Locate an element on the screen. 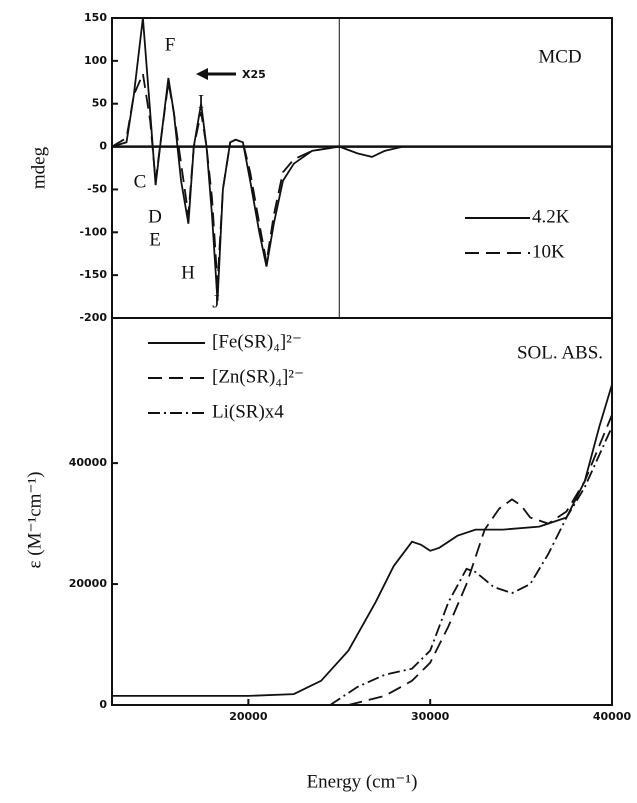  annotation: D is located at coordinates (155, 216).